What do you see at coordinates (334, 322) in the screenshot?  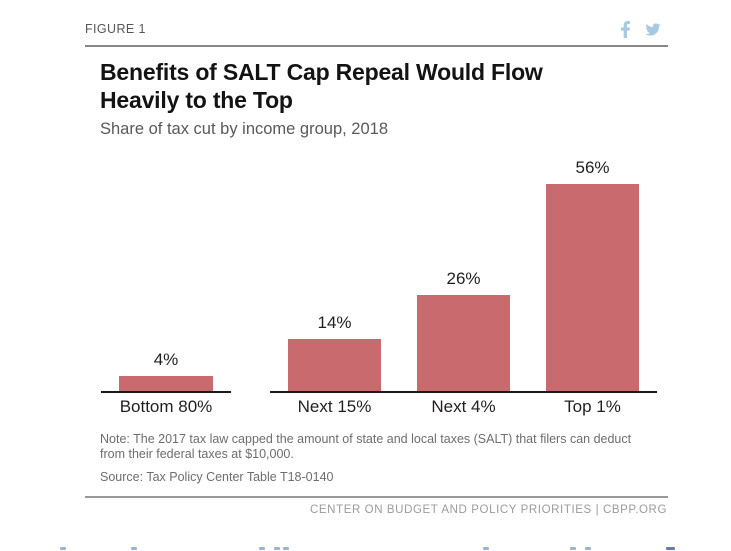 I see `bar-value-label: 14%` at bounding box center [334, 322].